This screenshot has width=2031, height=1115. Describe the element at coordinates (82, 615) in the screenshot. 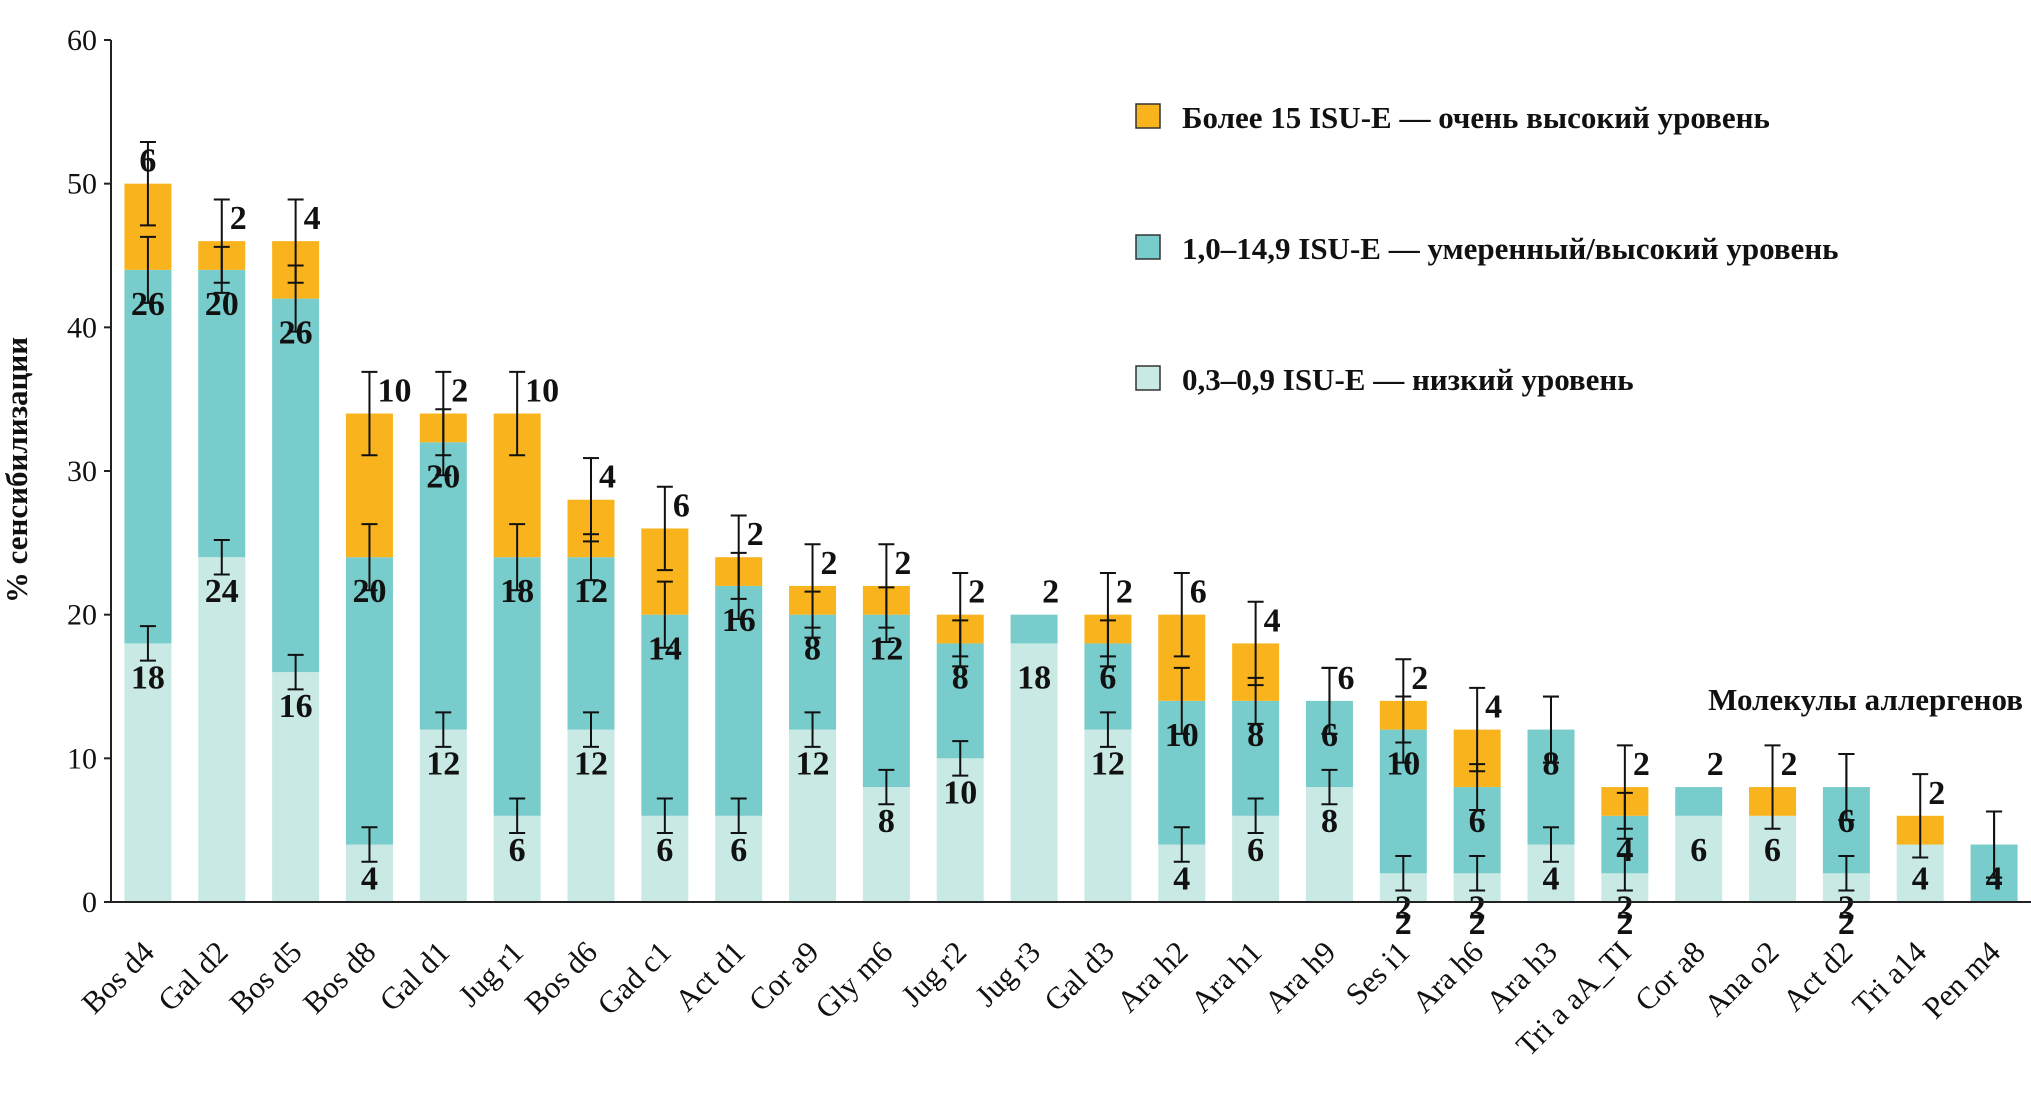

I see `y-tick-label: 20` at that location.